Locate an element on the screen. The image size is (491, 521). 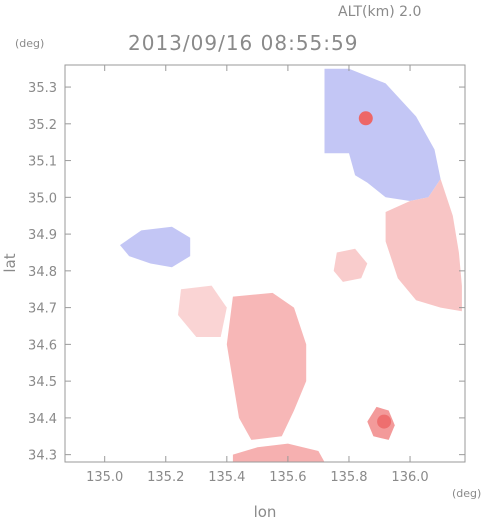
x-axis-unit: (deg) is located at coordinates (466, 493).